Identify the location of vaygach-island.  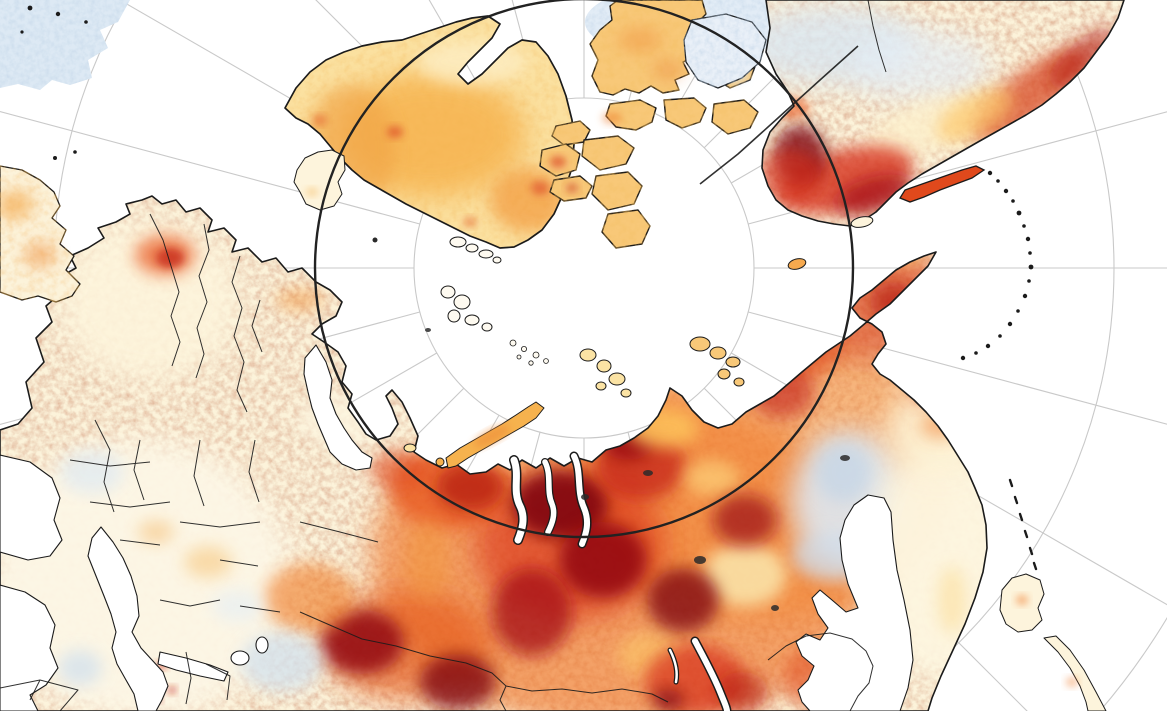
(440, 462).